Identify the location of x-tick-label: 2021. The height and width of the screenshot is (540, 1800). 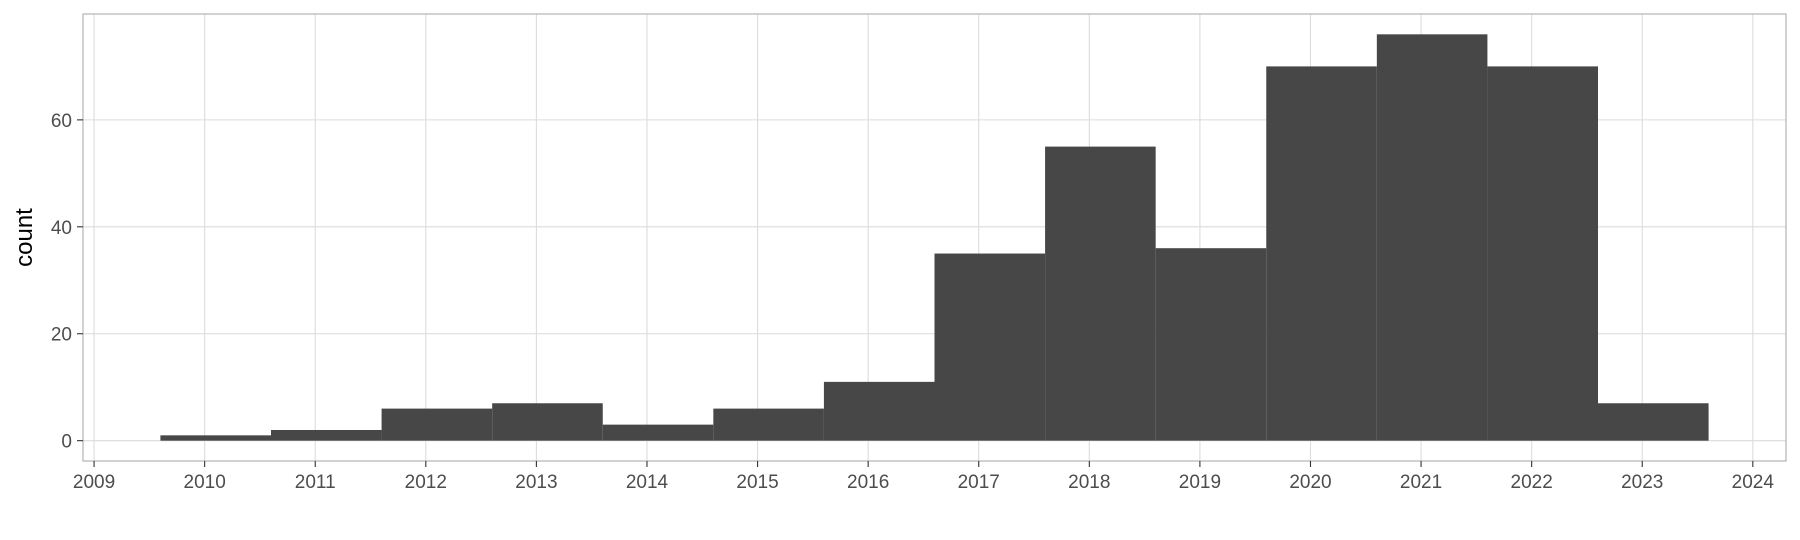
(1421, 482).